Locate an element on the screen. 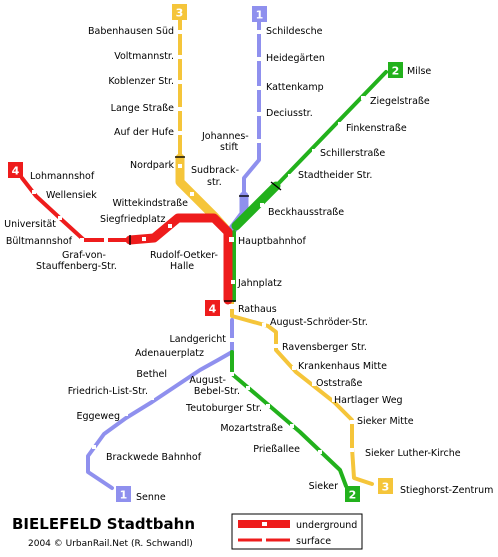 The height and width of the screenshot is (557, 498). map-title: BIELEFELD Stadtbahn is located at coordinates (103, 524).